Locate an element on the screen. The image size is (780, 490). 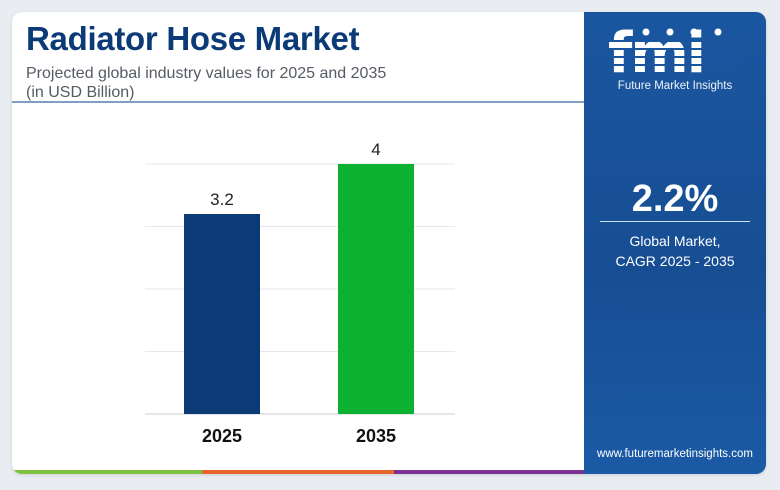
cagr-label-line-1: Global Market, is located at coordinates (675, 241).